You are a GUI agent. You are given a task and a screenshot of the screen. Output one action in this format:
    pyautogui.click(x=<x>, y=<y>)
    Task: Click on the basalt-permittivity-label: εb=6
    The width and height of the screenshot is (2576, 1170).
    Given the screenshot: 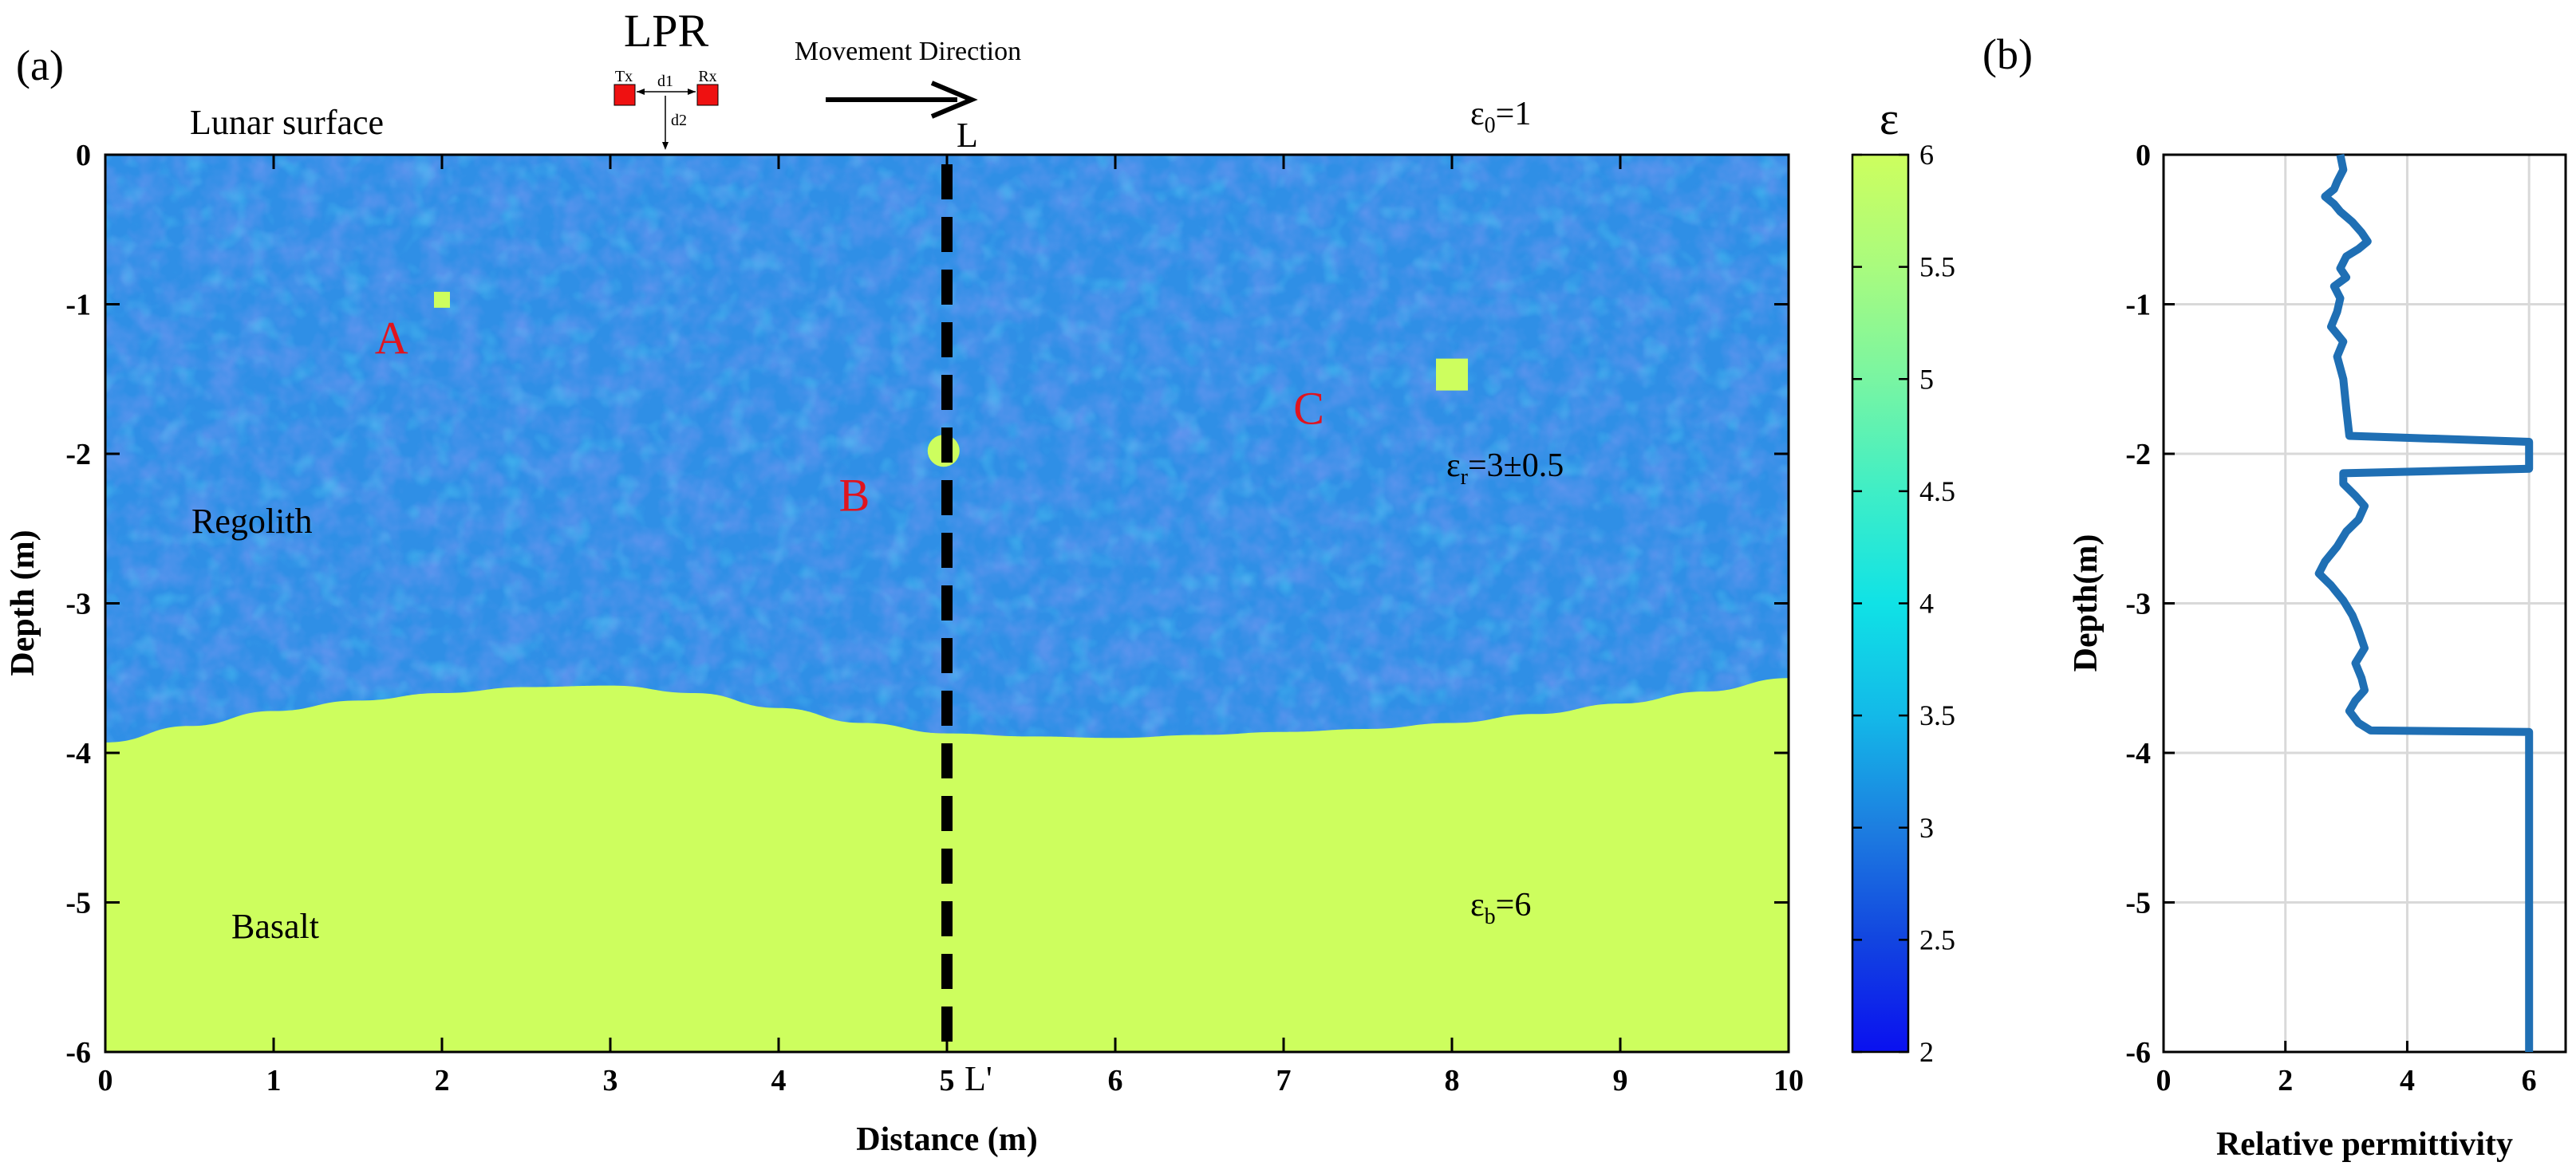 What is the action you would take?
    pyautogui.click(x=1500, y=908)
    